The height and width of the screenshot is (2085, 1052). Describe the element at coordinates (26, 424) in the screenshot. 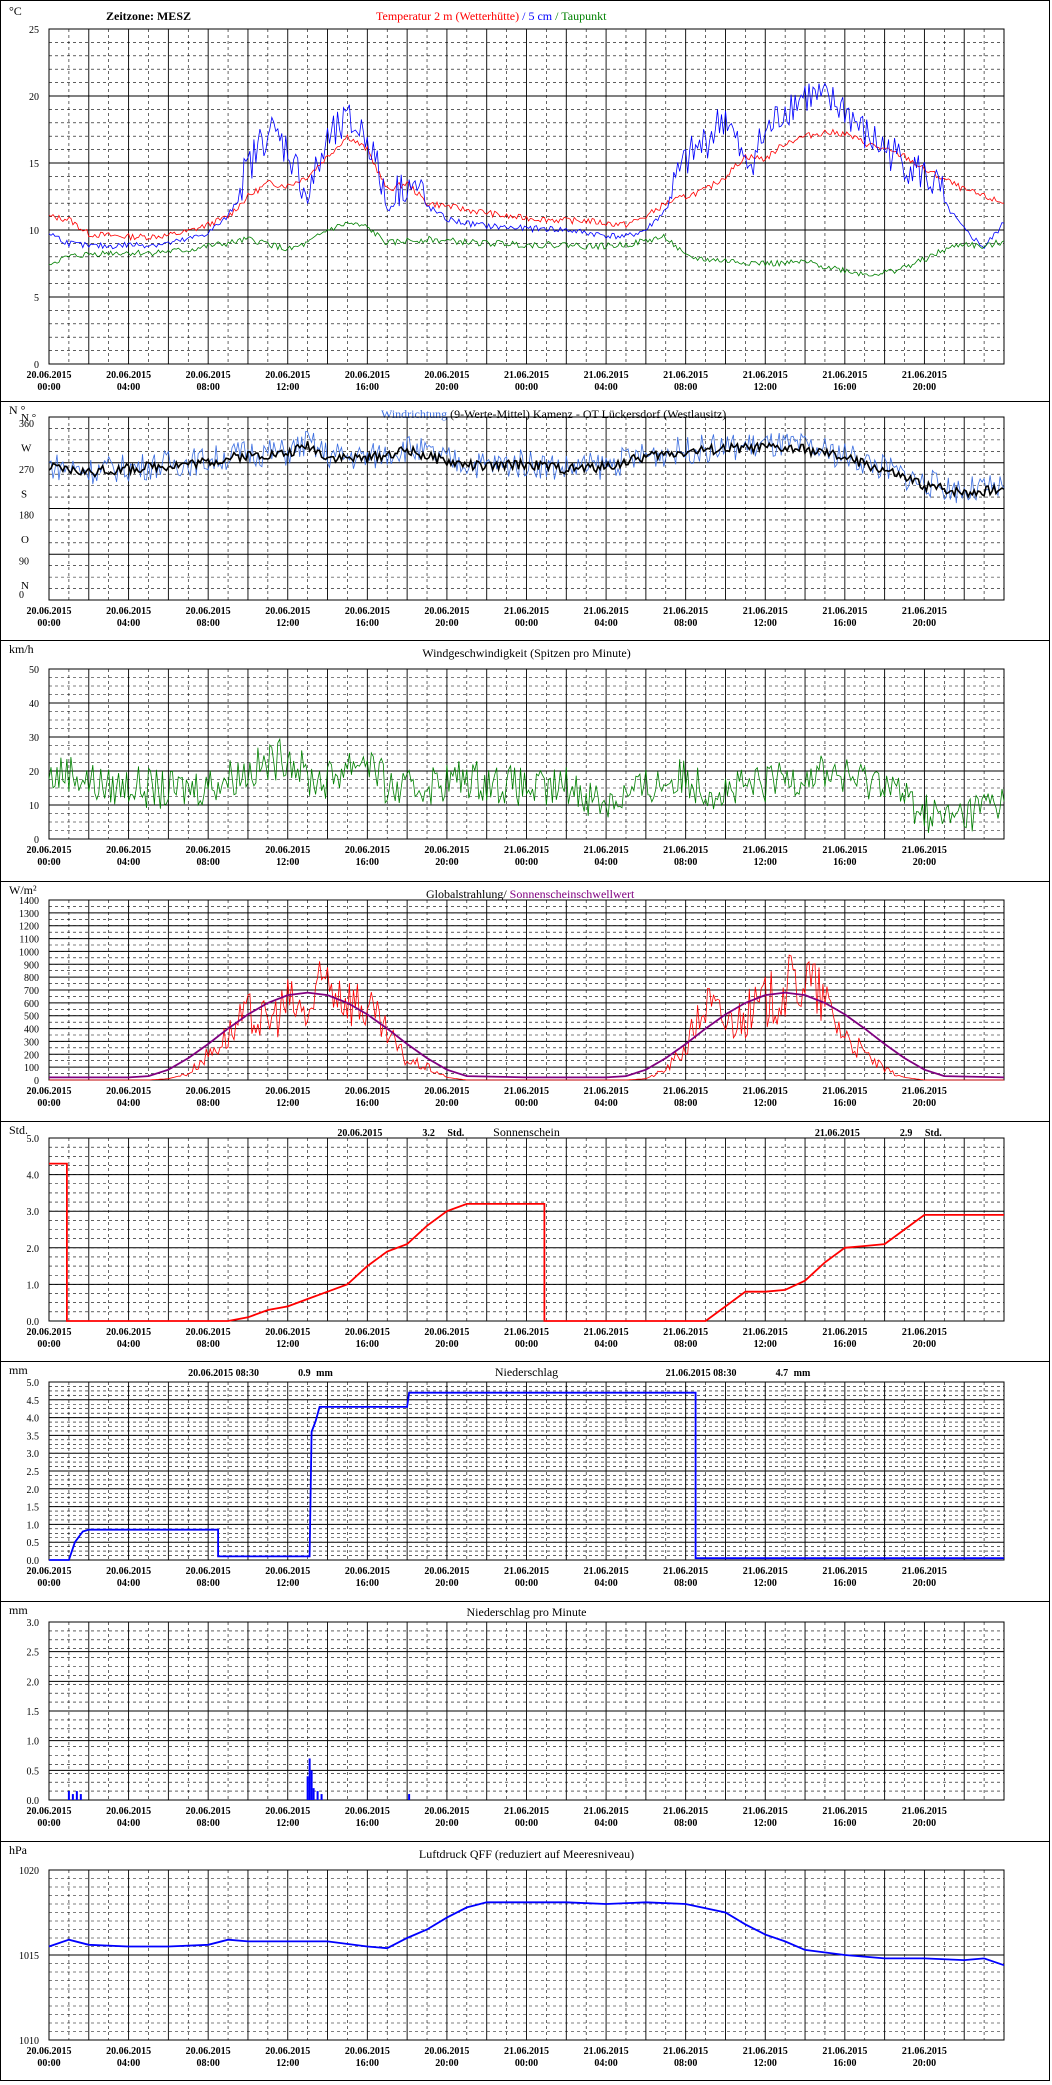

I see `y-tick-label: 360` at that location.